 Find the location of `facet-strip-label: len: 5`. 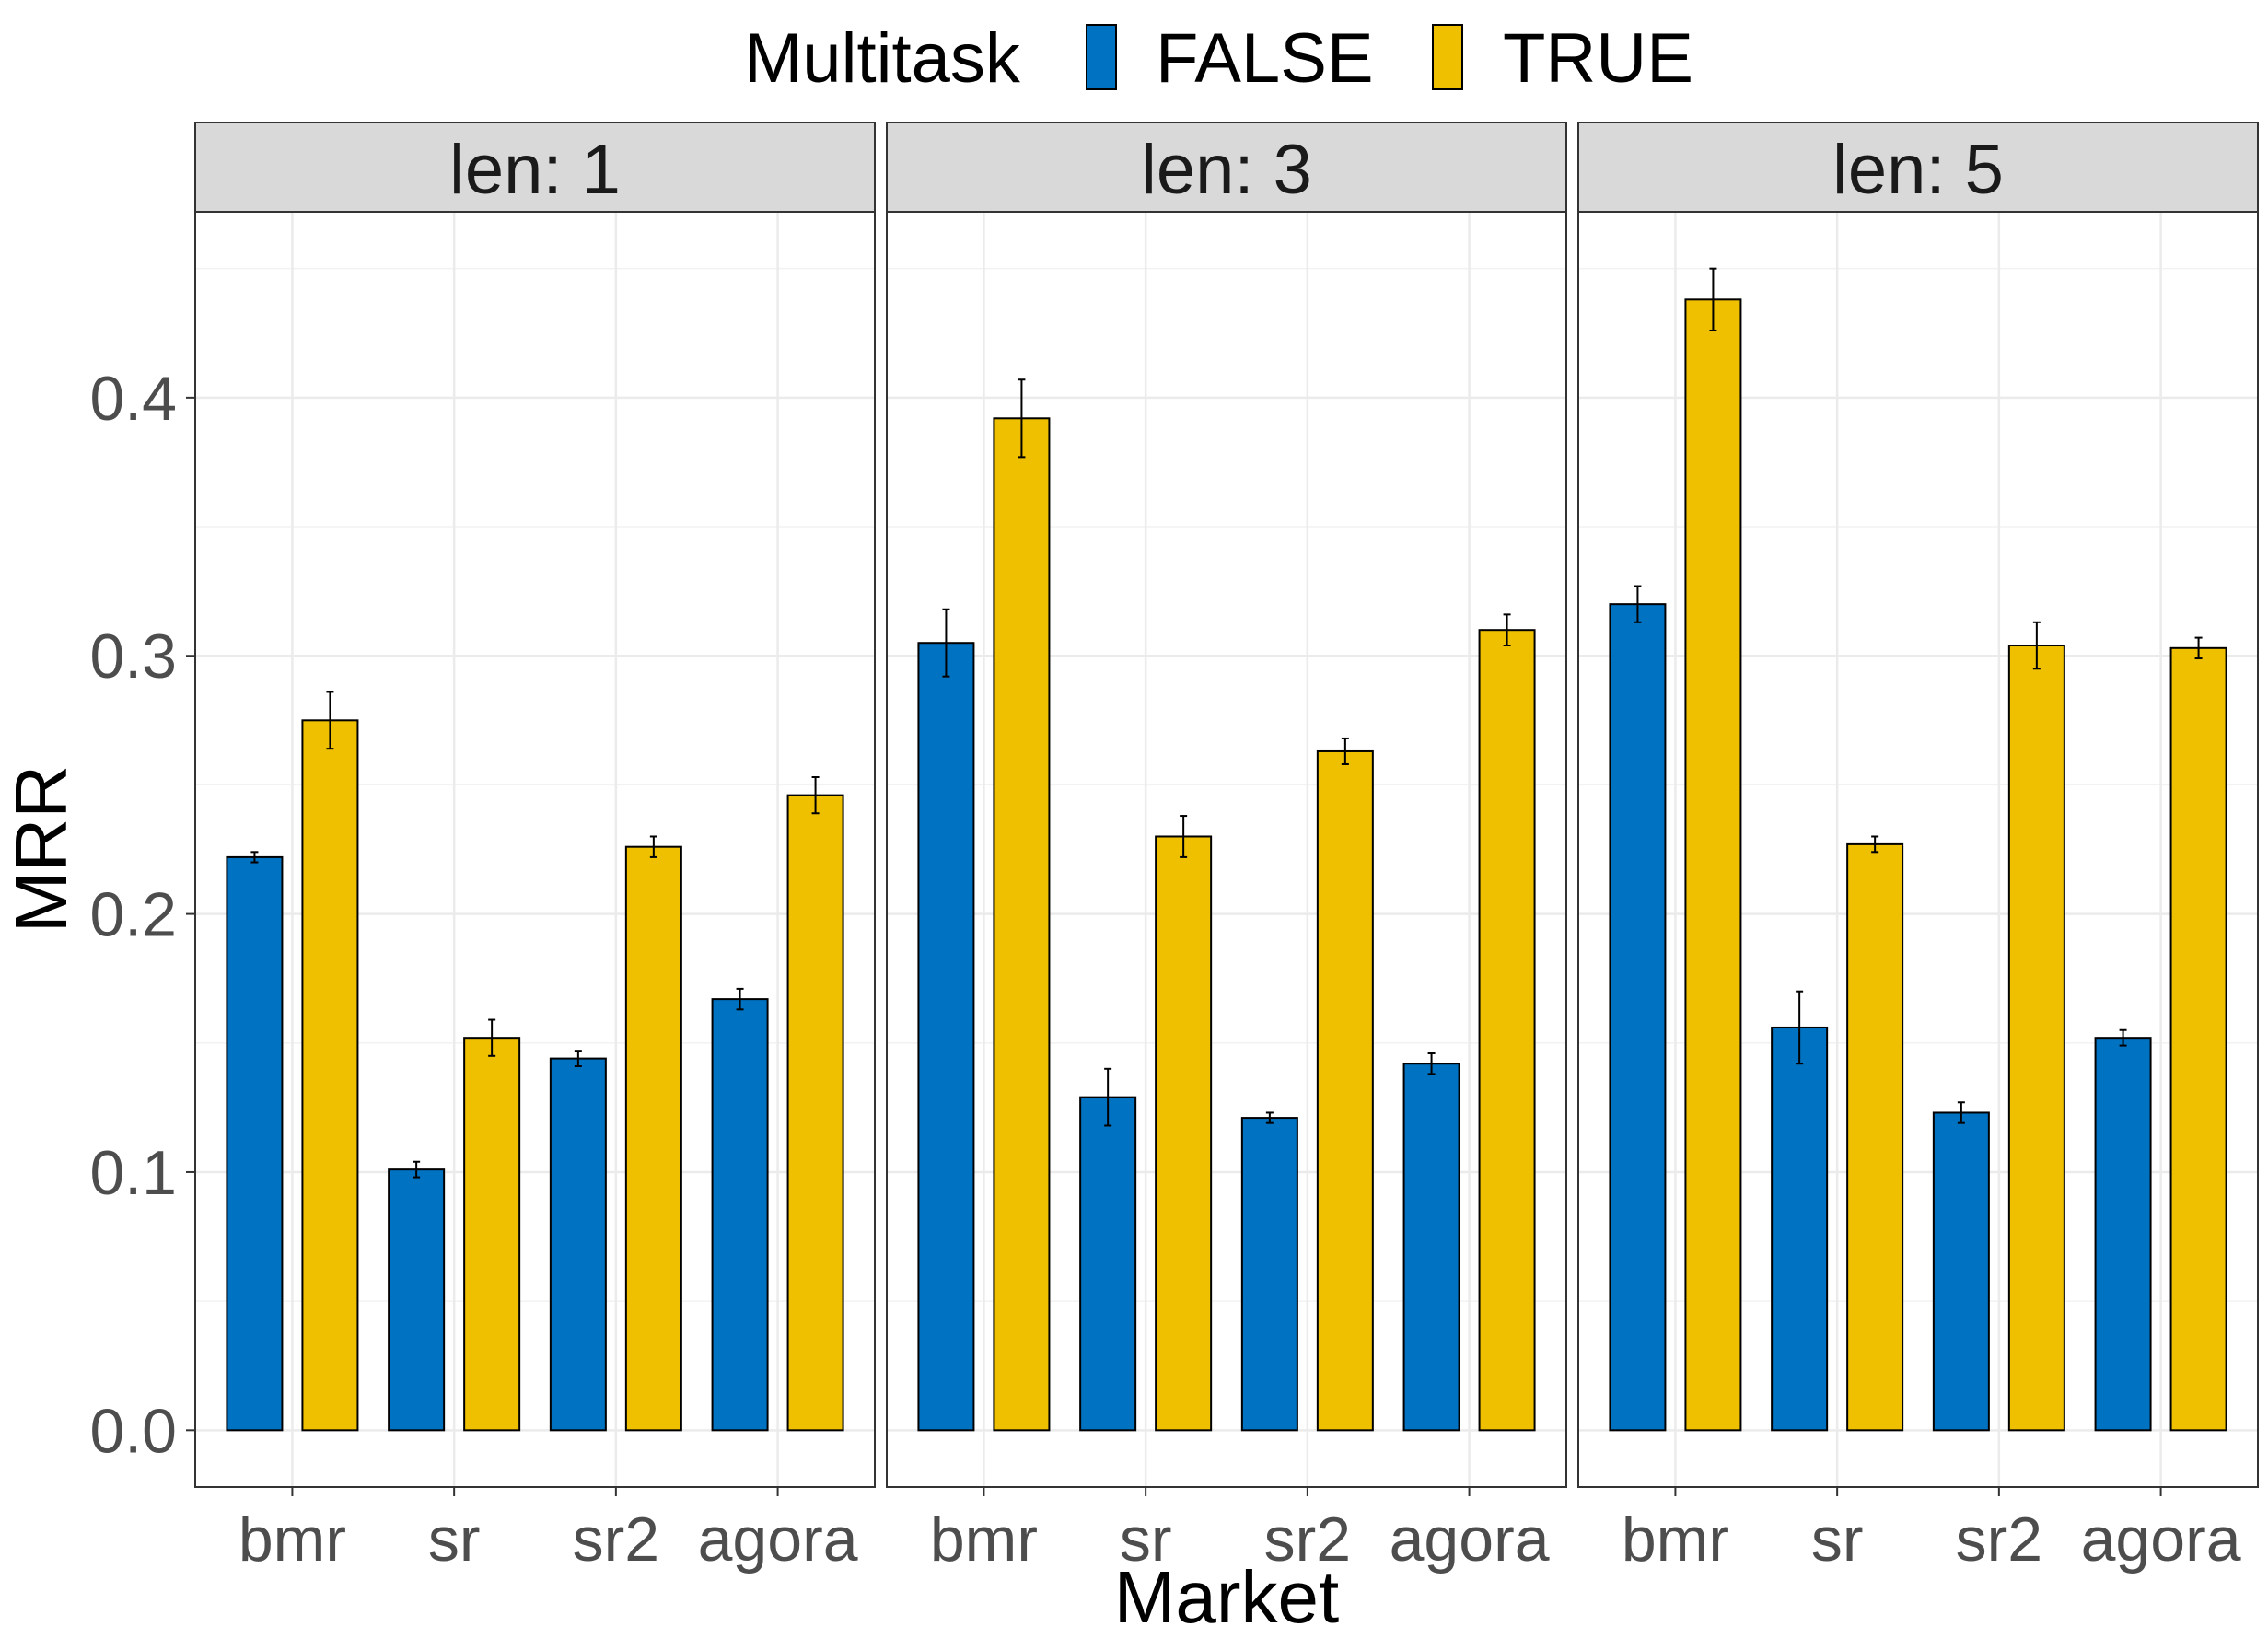

facet-strip-label: len: 5 is located at coordinates (1918, 170).